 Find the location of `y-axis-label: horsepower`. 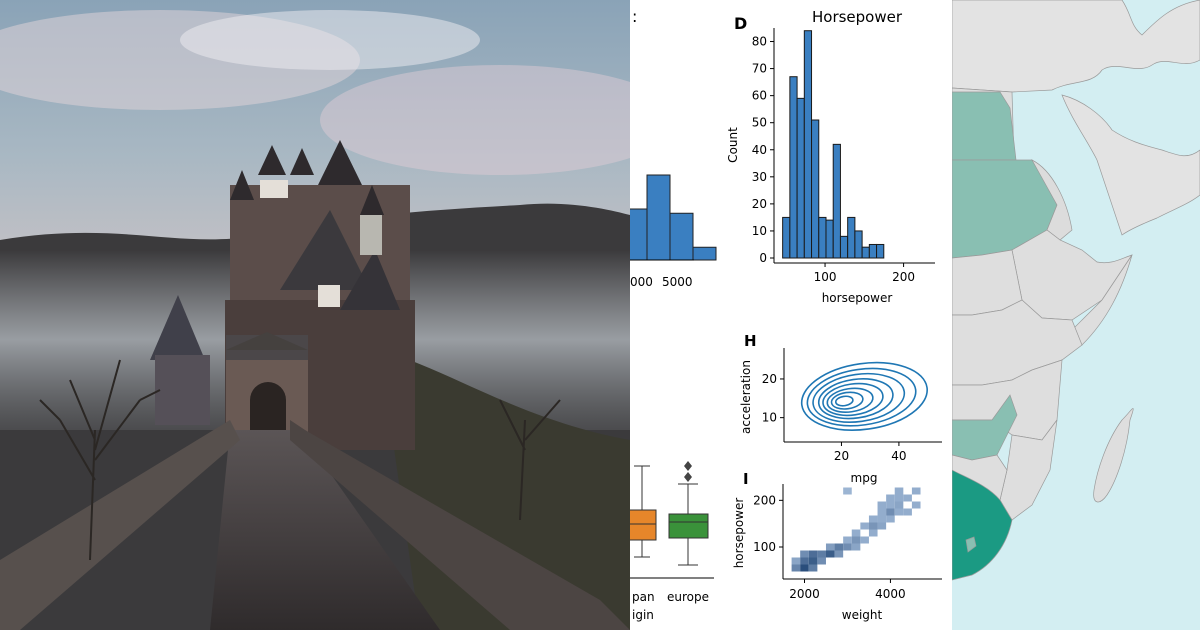

y-axis-label: horsepower is located at coordinates (739, 533).